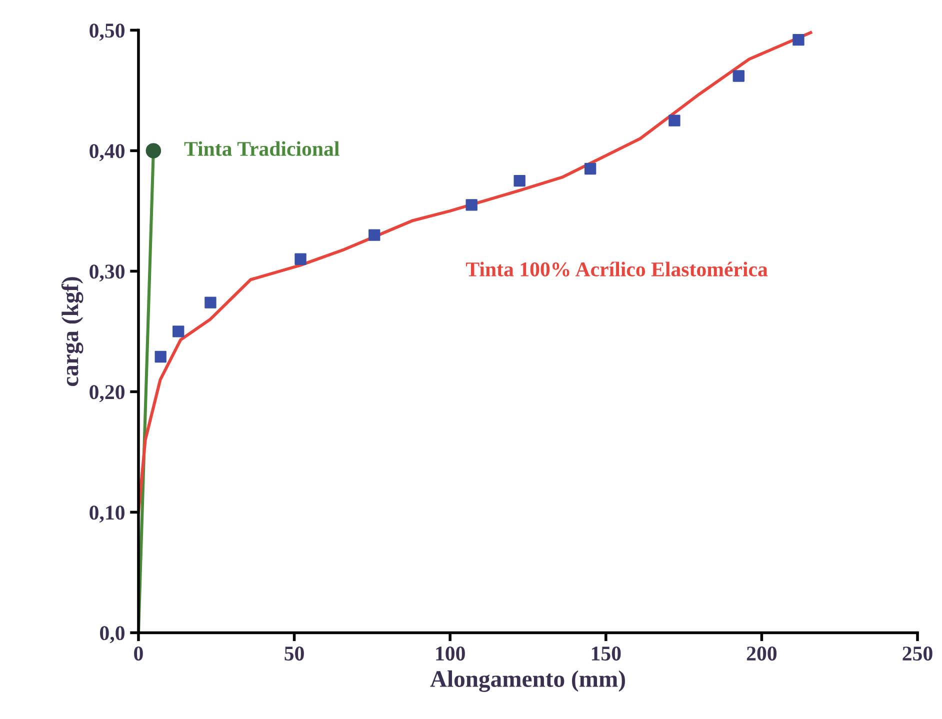  What do you see at coordinates (917, 653) in the screenshot?
I see `x-tick-label: 250` at bounding box center [917, 653].